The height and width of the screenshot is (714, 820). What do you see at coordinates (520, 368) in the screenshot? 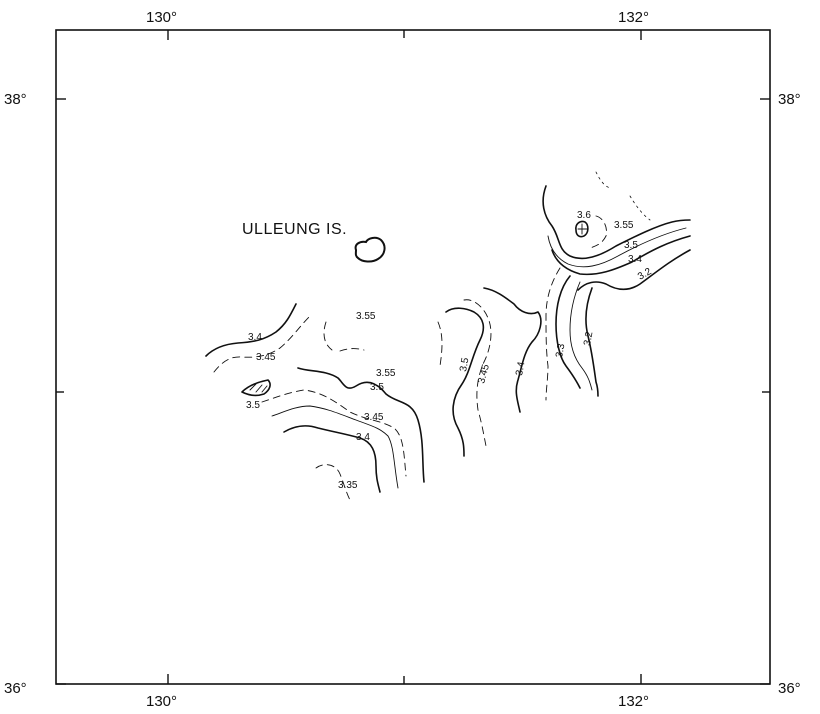
I see `contour-label-mid-3.4: 3.4` at bounding box center [520, 368].